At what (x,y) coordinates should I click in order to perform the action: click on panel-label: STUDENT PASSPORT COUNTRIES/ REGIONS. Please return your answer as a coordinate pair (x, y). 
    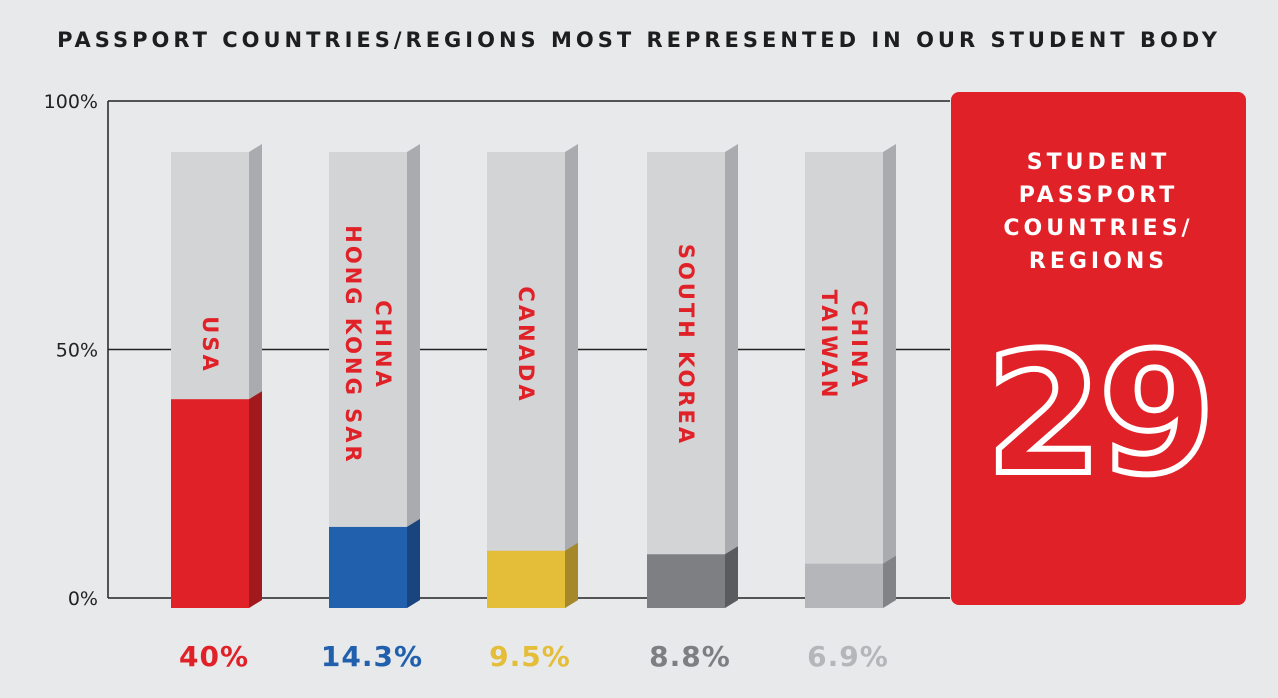
    Looking at the image, I should click on (1098, 212).